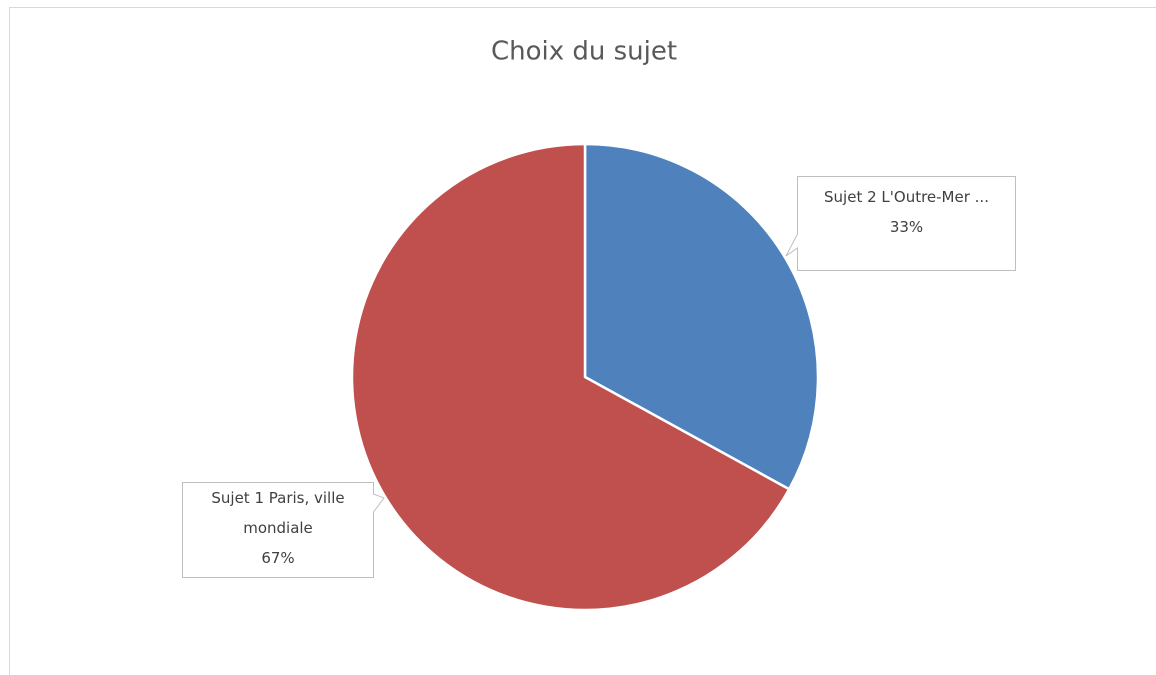 This screenshot has width=1156, height=675. What do you see at coordinates (701, 316) in the screenshot?
I see `pie-slice` at bounding box center [701, 316].